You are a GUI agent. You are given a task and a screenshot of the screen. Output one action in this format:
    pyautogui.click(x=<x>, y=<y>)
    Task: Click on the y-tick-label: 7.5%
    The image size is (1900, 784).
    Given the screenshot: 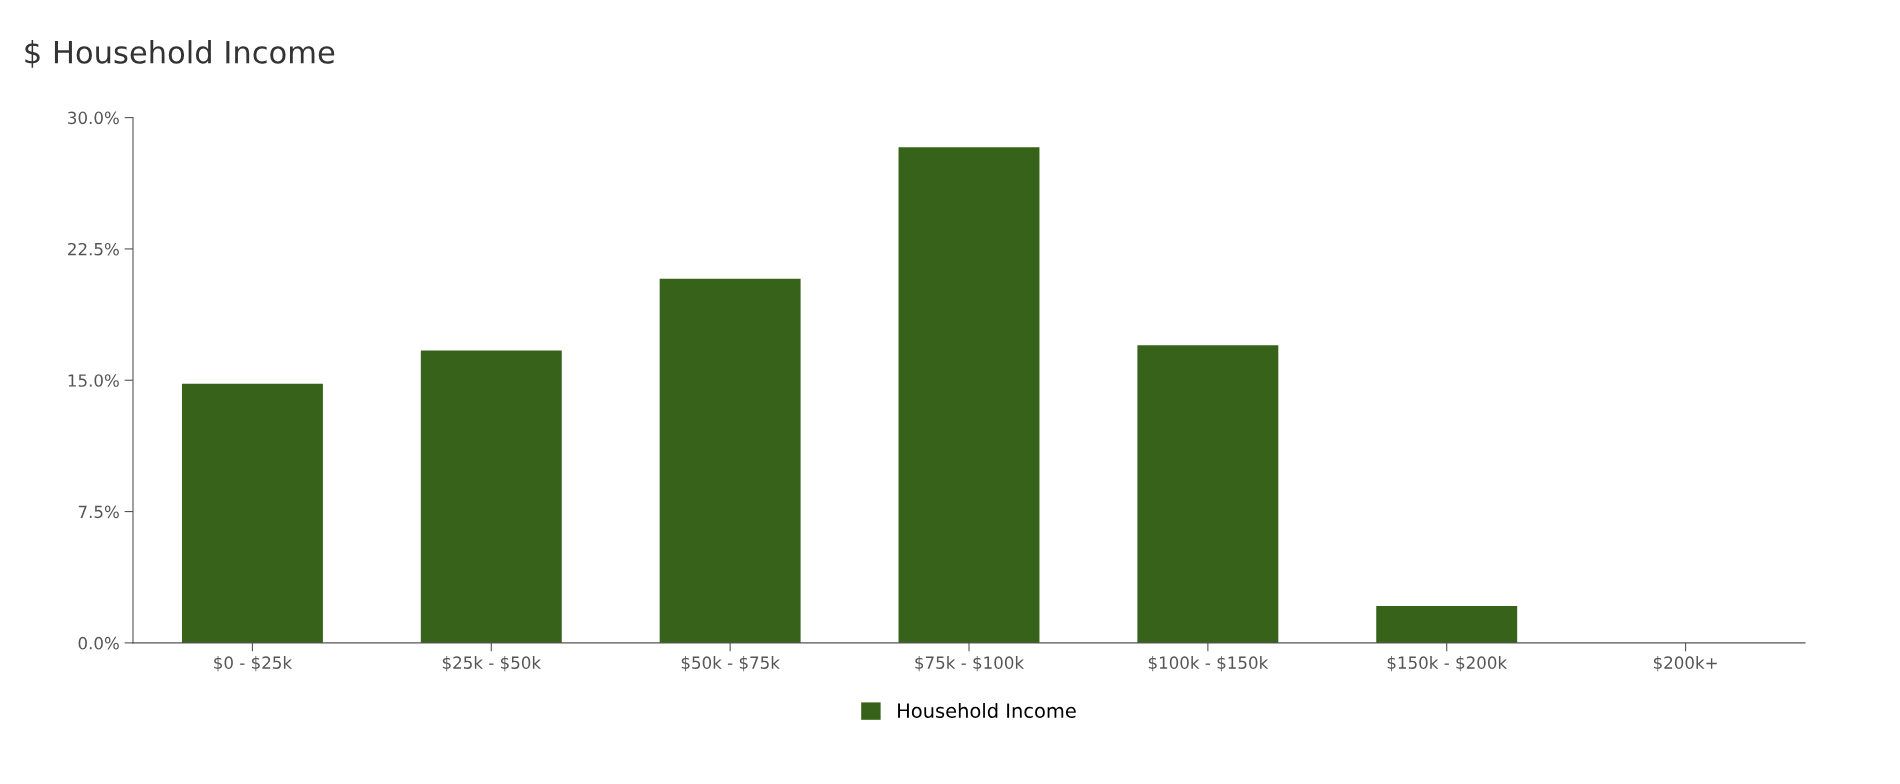 What is the action you would take?
    pyautogui.click(x=98, y=512)
    